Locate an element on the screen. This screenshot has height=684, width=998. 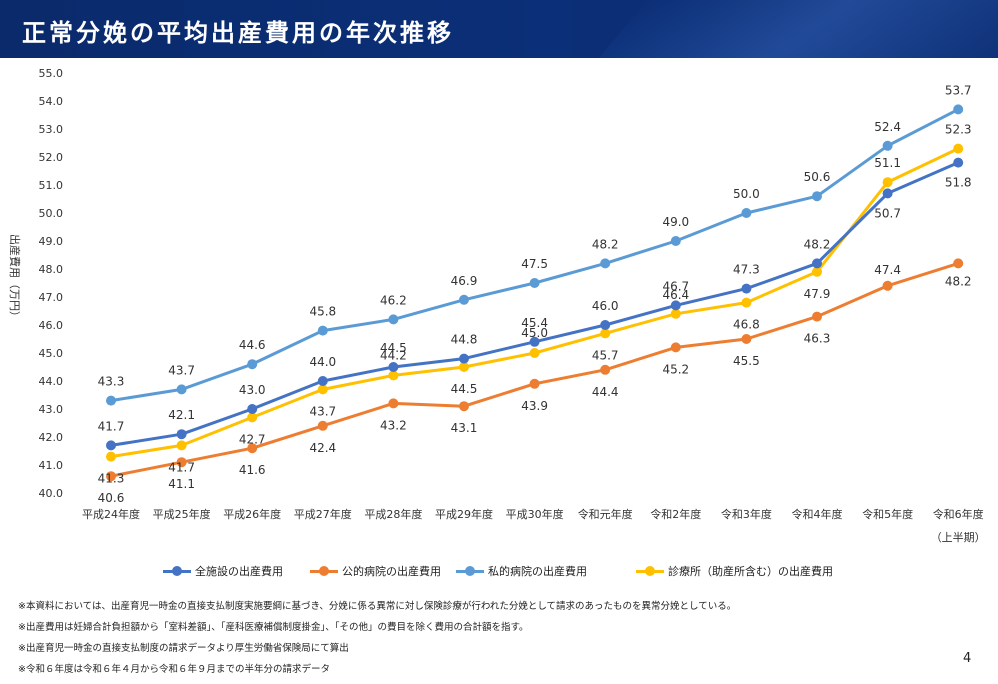
x-tick-label: 令和元年度 is located at coordinates (605, 514).